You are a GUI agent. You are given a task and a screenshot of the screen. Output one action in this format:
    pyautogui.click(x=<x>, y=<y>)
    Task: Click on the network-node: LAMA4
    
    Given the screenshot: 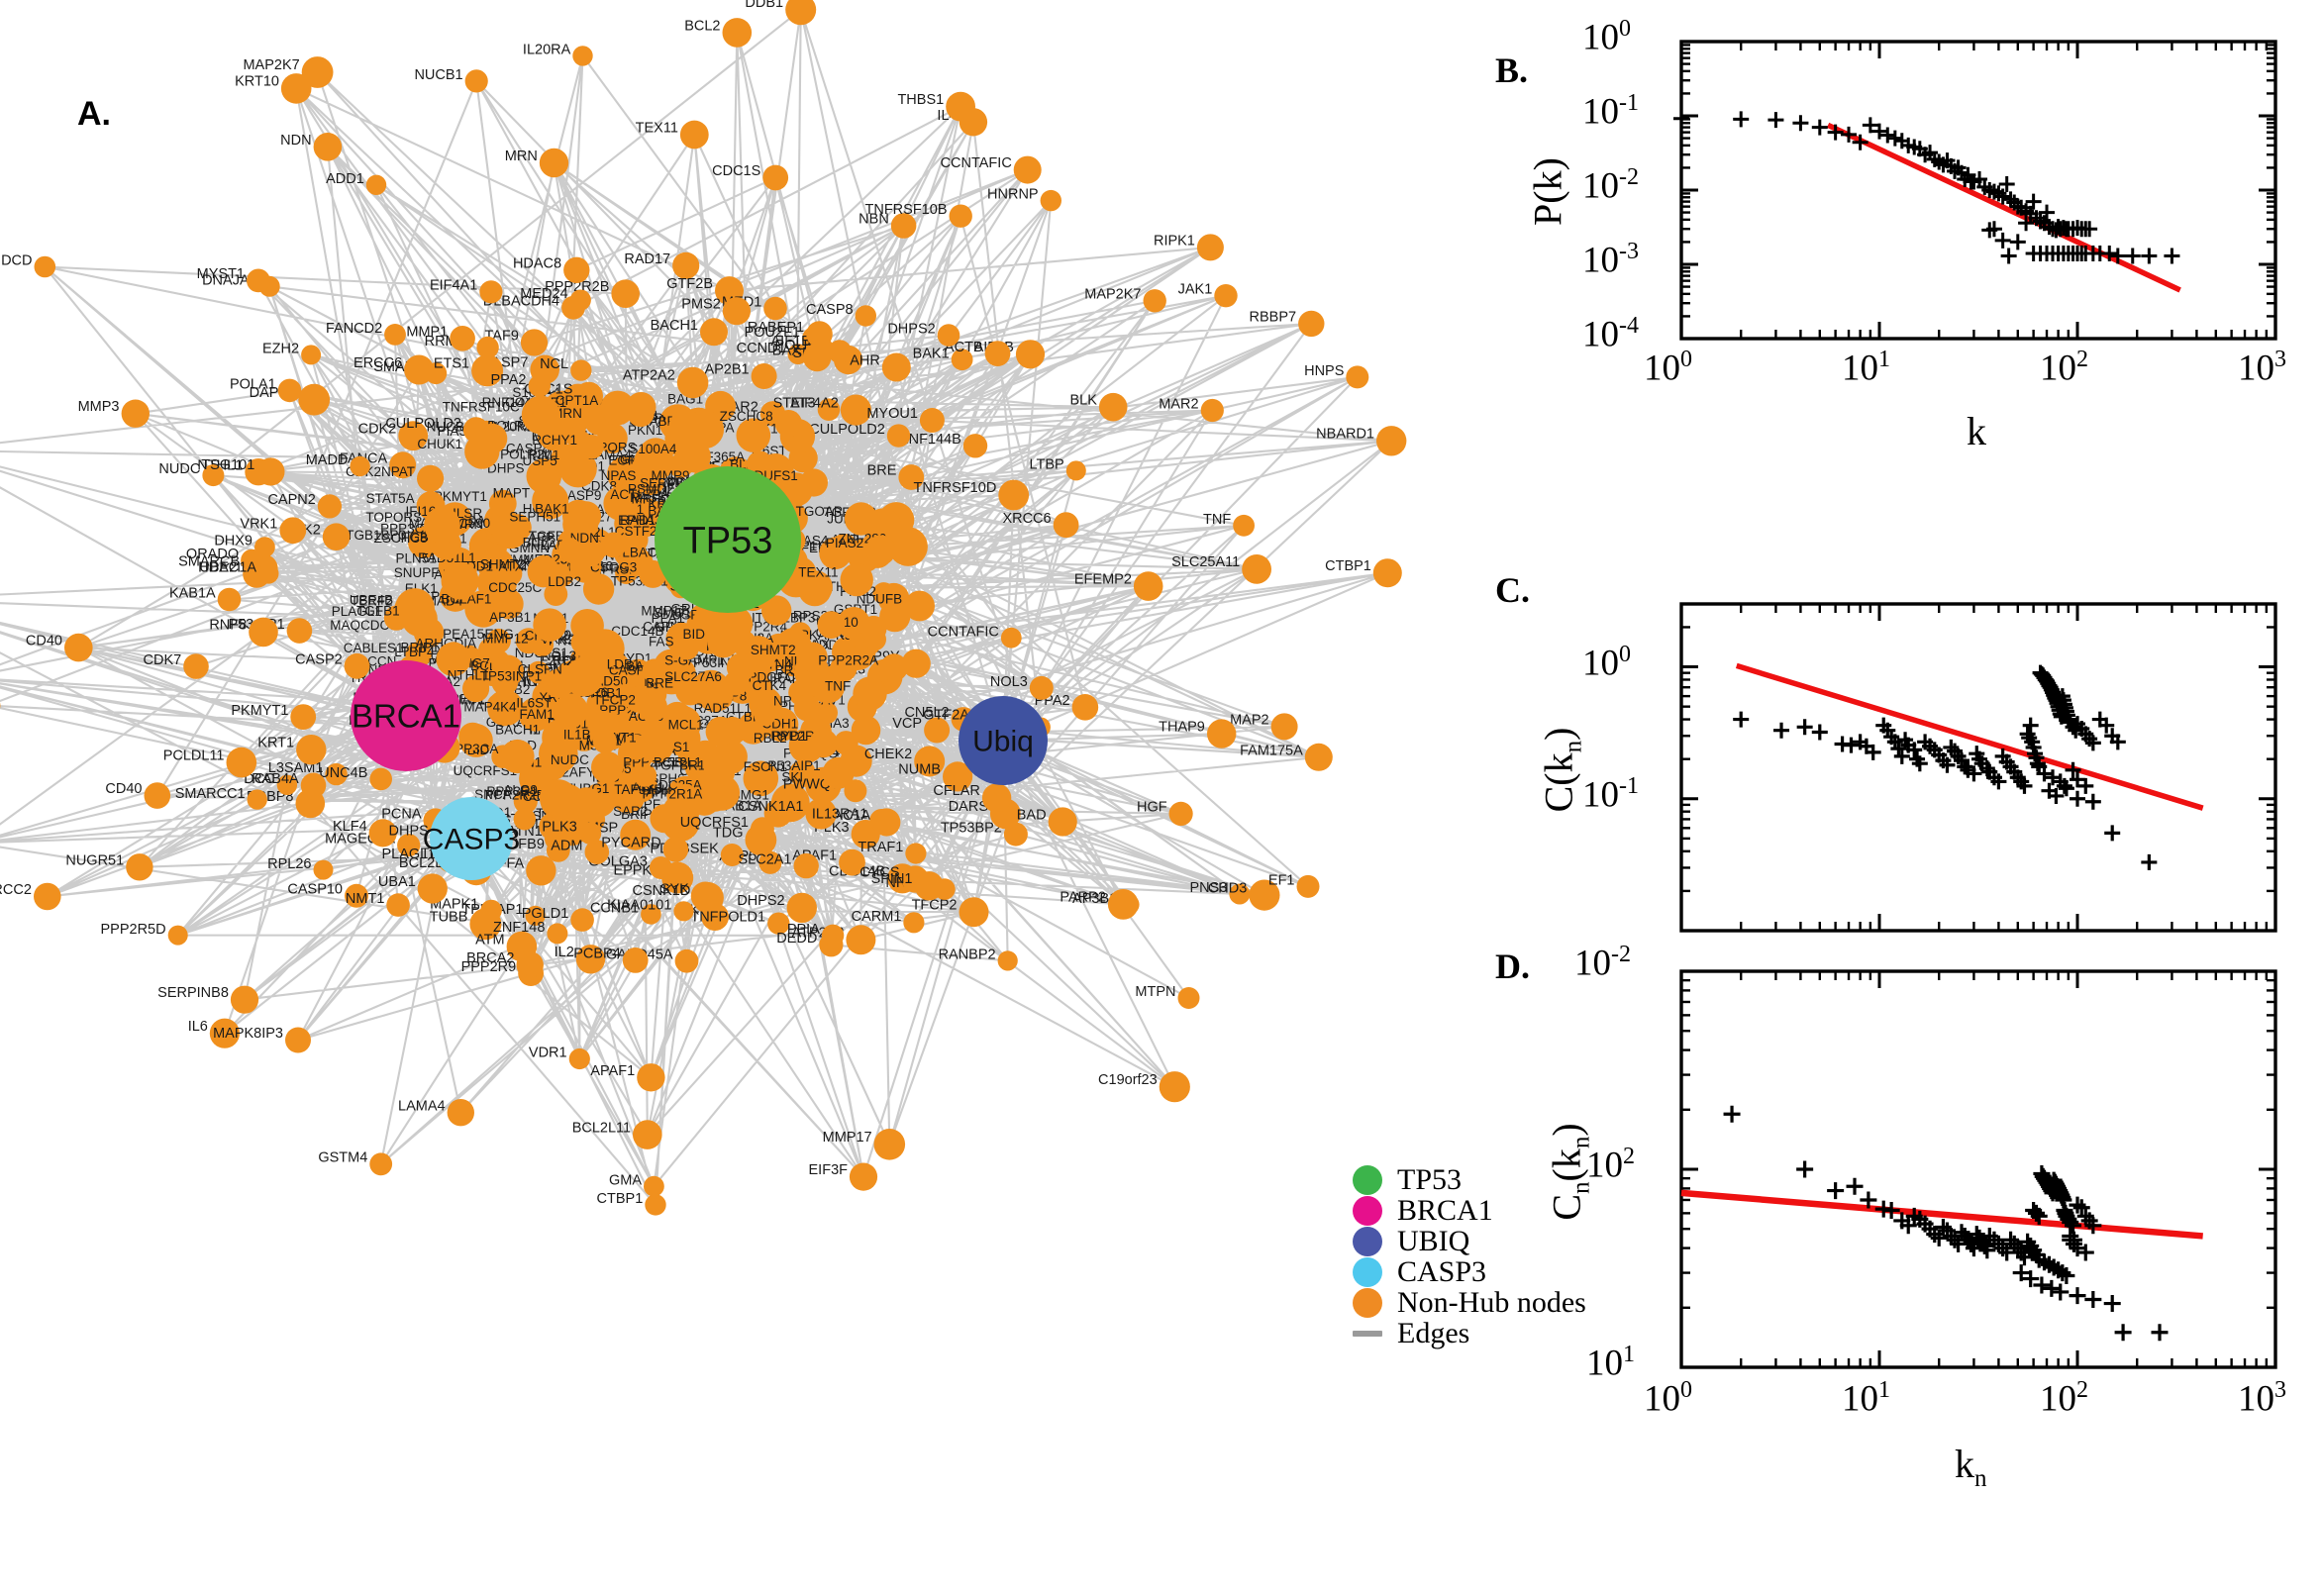 What is the action you would take?
    pyautogui.click(x=436, y=1112)
    